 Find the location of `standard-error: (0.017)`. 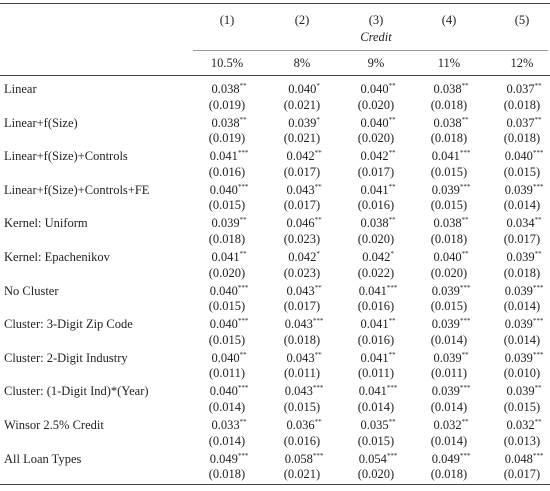

standard-error: (0.017) is located at coordinates (302, 171).